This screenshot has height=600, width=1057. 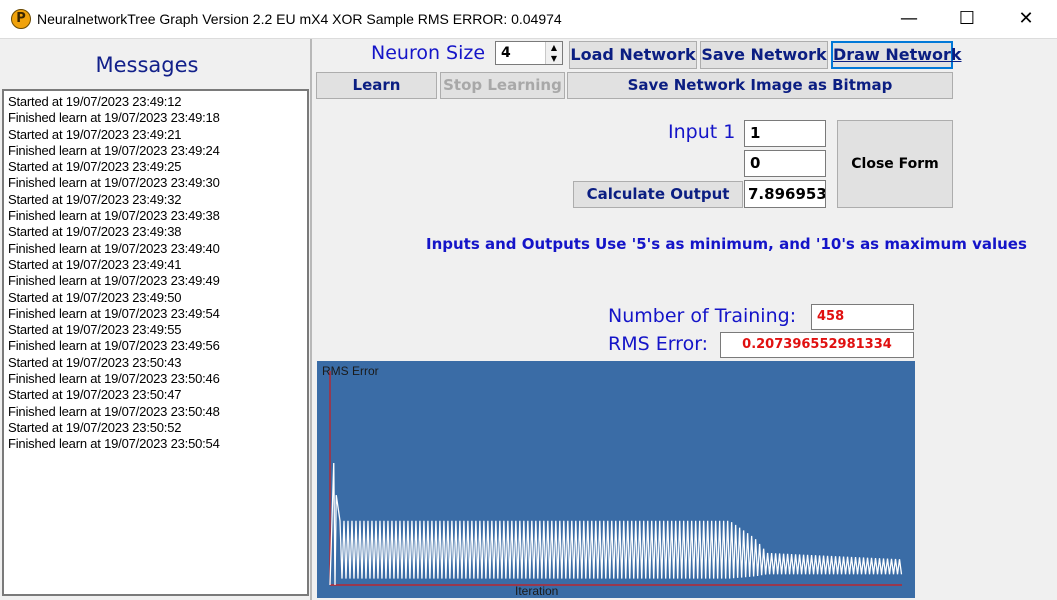 What do you see at coordinates (114, 183) in the screenshot?
I see `message-line: Finished learn at 19/07/2023 23:49:30` at bounding box center [114, 183].